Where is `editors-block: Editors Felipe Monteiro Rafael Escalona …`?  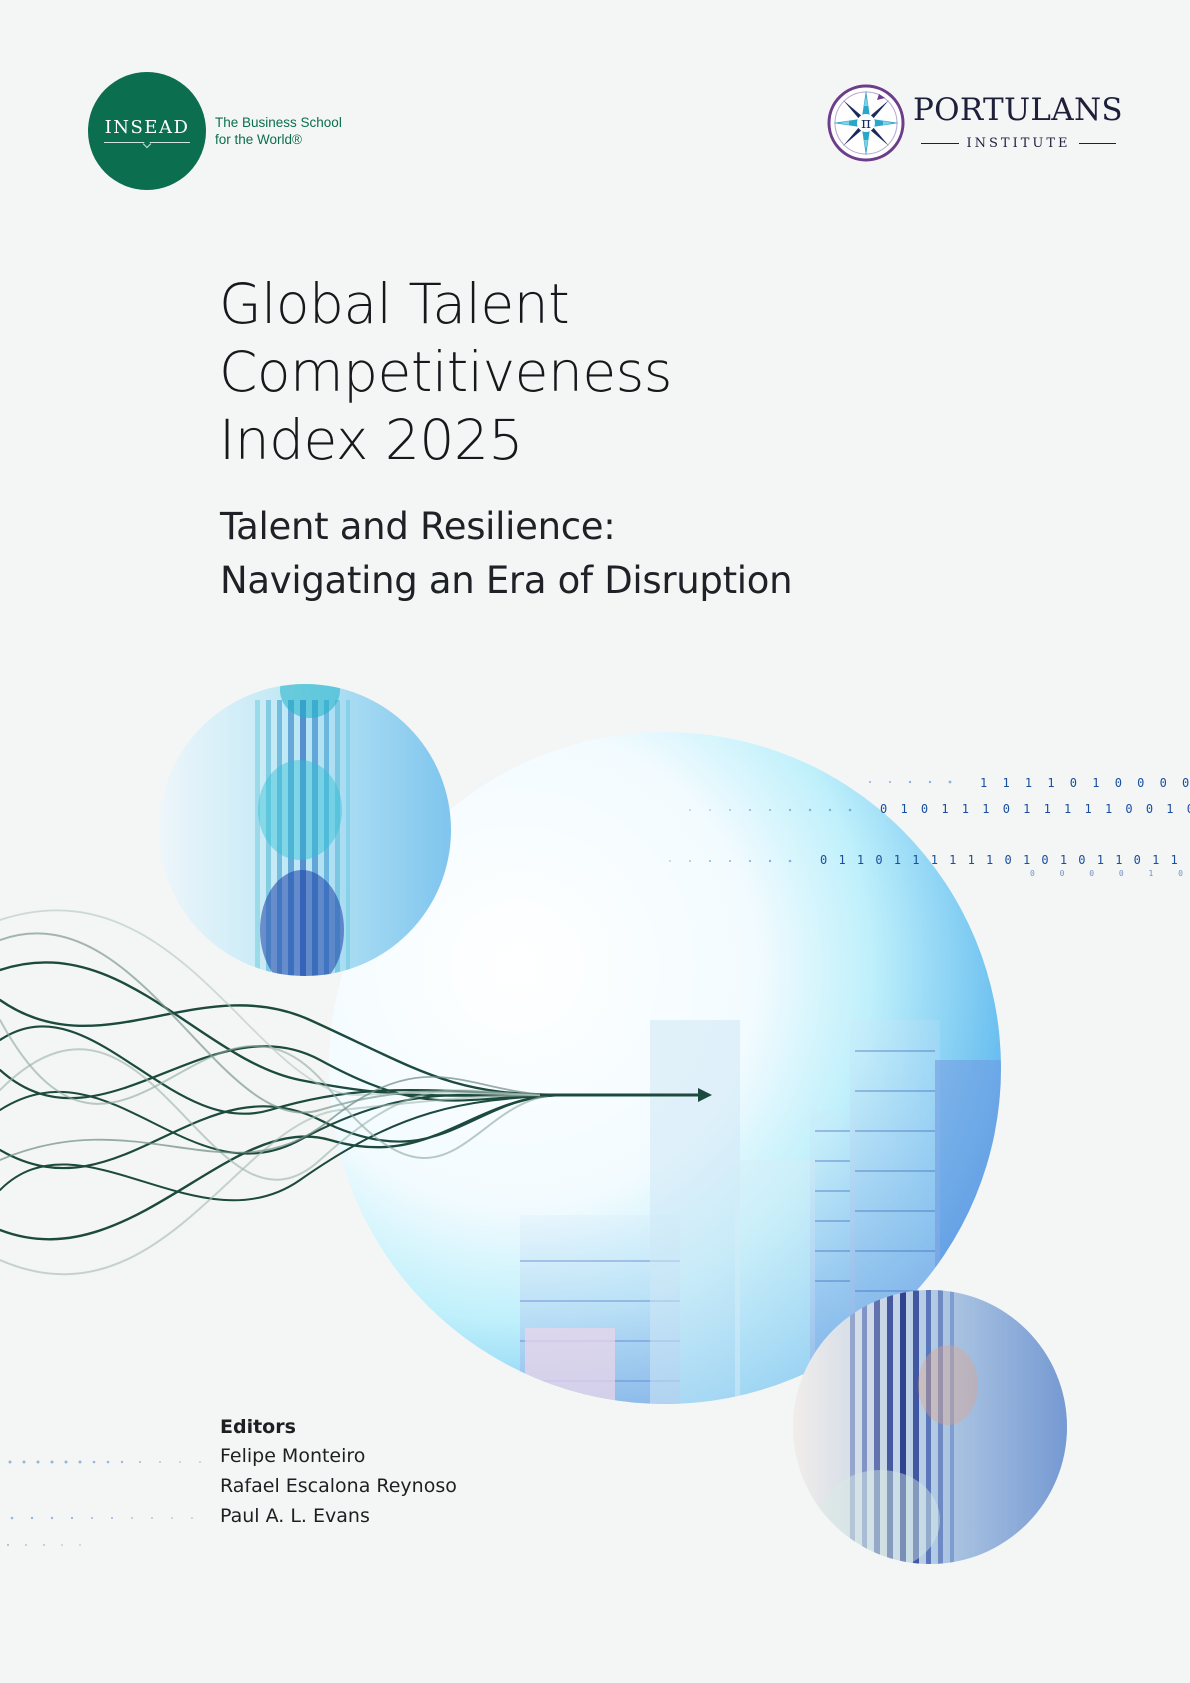
editors-block: Editors Felipe Monteiro Rafael Escalona … is located at coordinates (338, 1472).